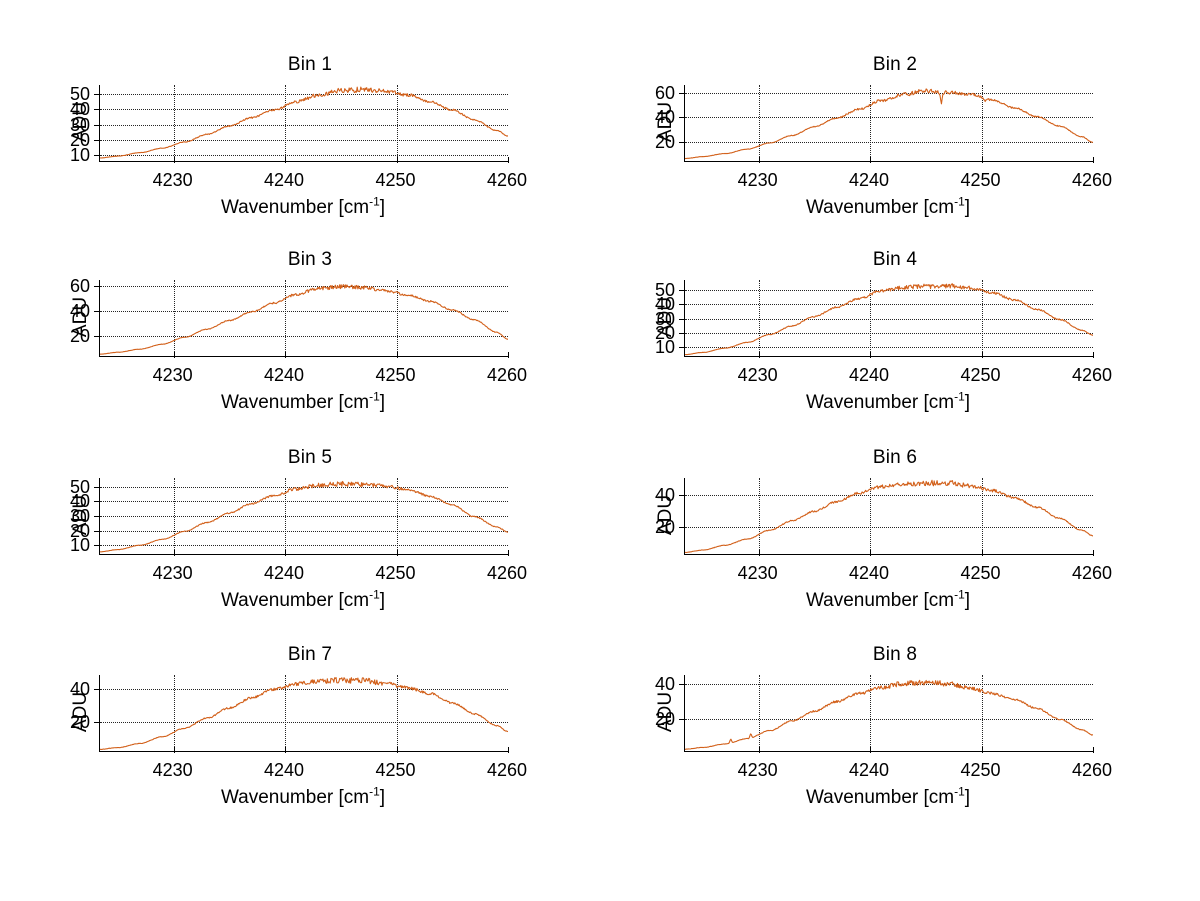  Describe the element at coordinates (79, 545) in the screenshot. I see `y-tick-label: 10` at that location.